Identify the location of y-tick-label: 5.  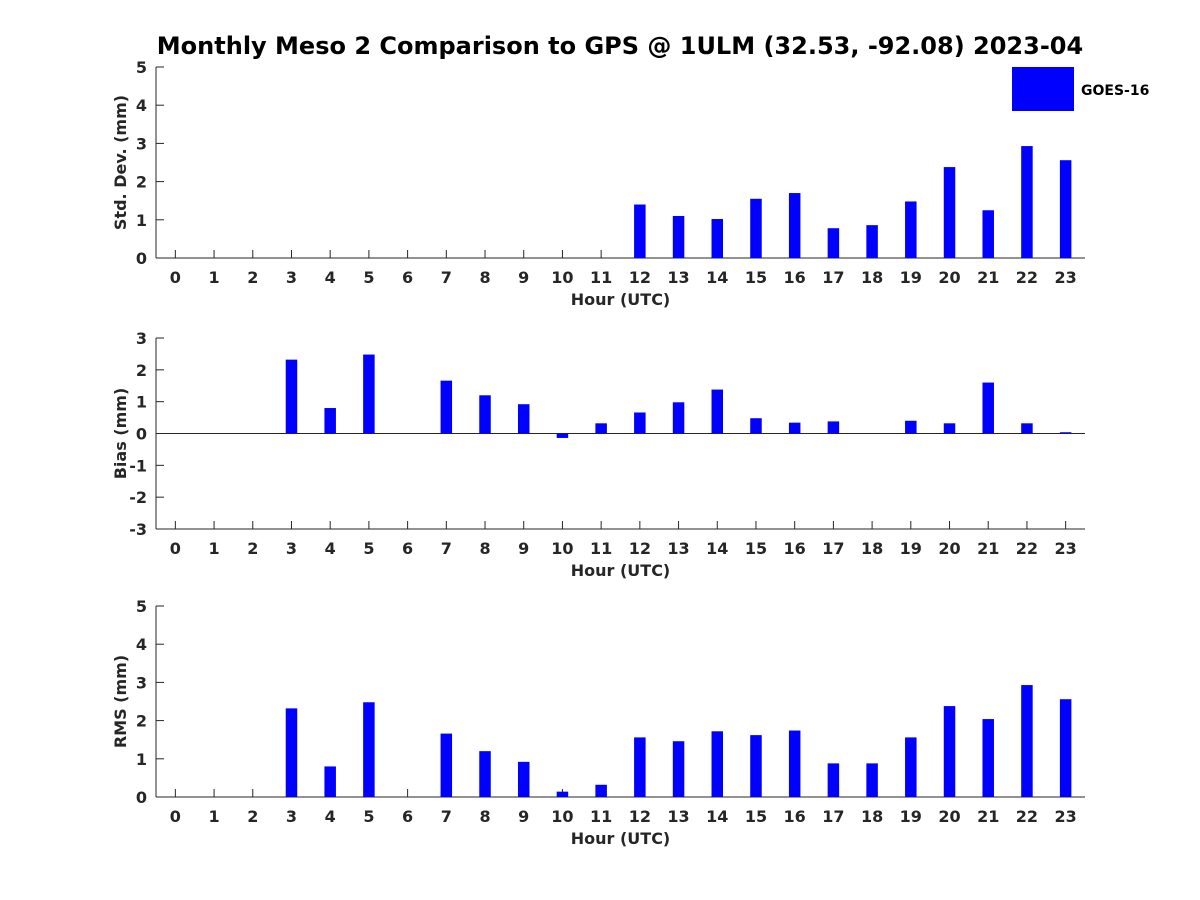
(141, 606).